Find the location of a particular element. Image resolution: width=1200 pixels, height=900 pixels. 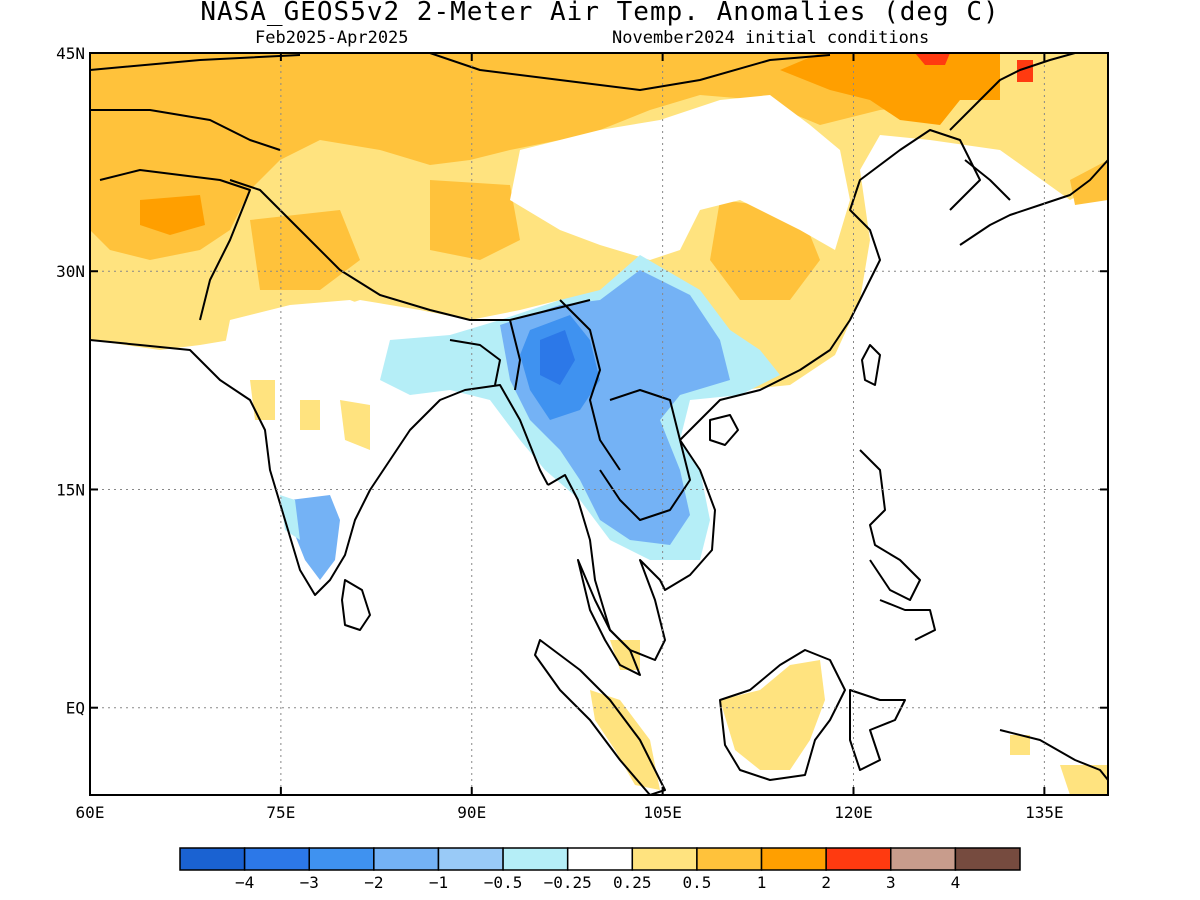

colorbar-label: −4 is located at coordinates (244, 882).